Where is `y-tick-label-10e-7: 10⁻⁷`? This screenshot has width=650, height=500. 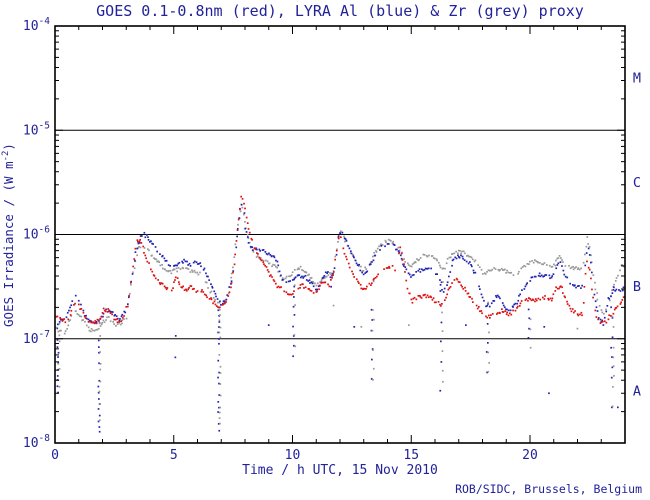
y-tick-label-10e-7: 10⁻⁷ is located at coordinates (36, 338).